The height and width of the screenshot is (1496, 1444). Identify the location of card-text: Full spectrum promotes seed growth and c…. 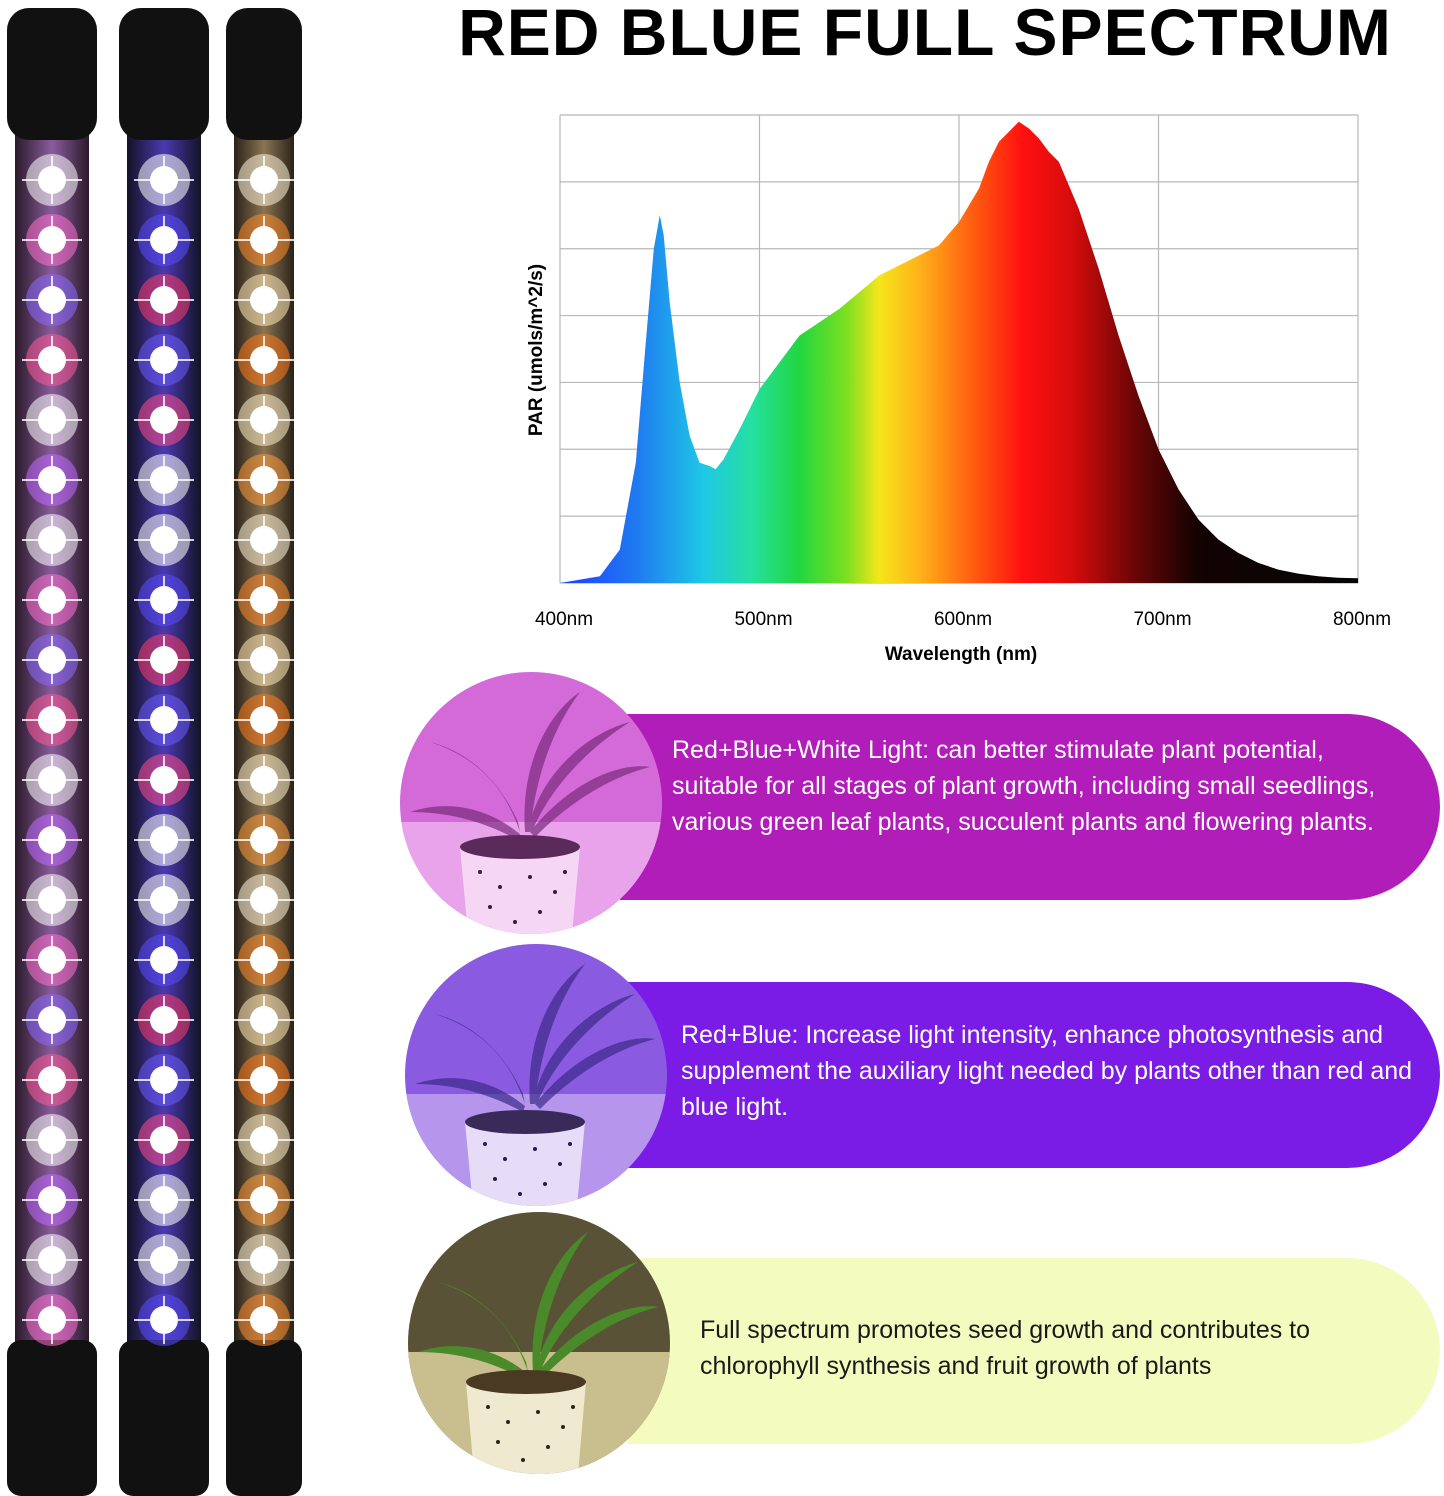
(1005, 1348).